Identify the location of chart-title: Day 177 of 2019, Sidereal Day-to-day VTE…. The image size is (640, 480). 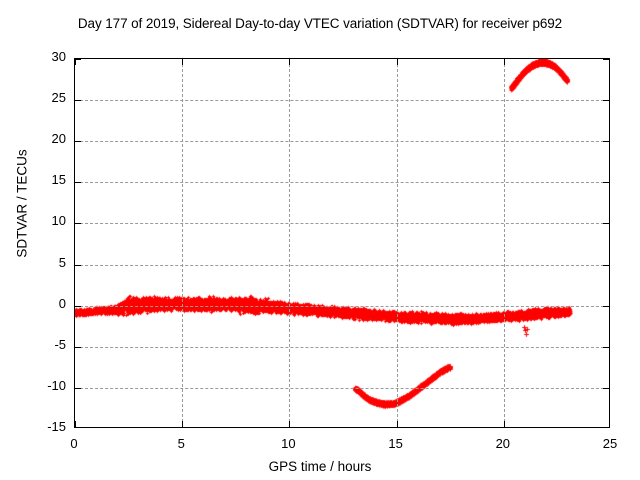
(320, 23).